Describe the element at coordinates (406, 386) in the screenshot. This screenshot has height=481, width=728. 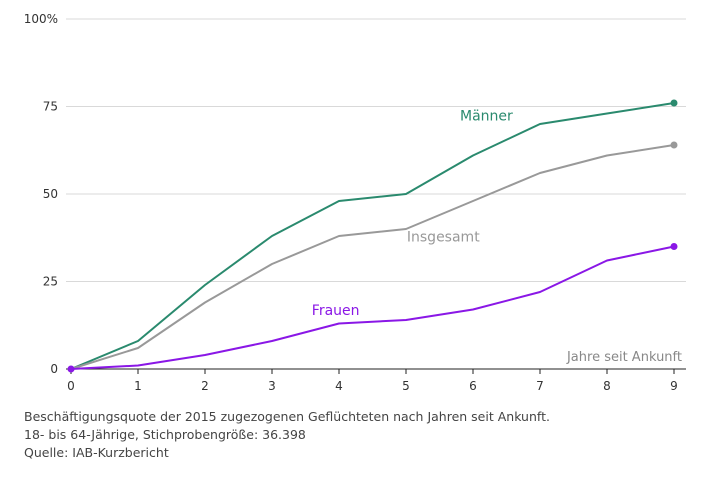
I see `x-tick-label: 5` at that location.